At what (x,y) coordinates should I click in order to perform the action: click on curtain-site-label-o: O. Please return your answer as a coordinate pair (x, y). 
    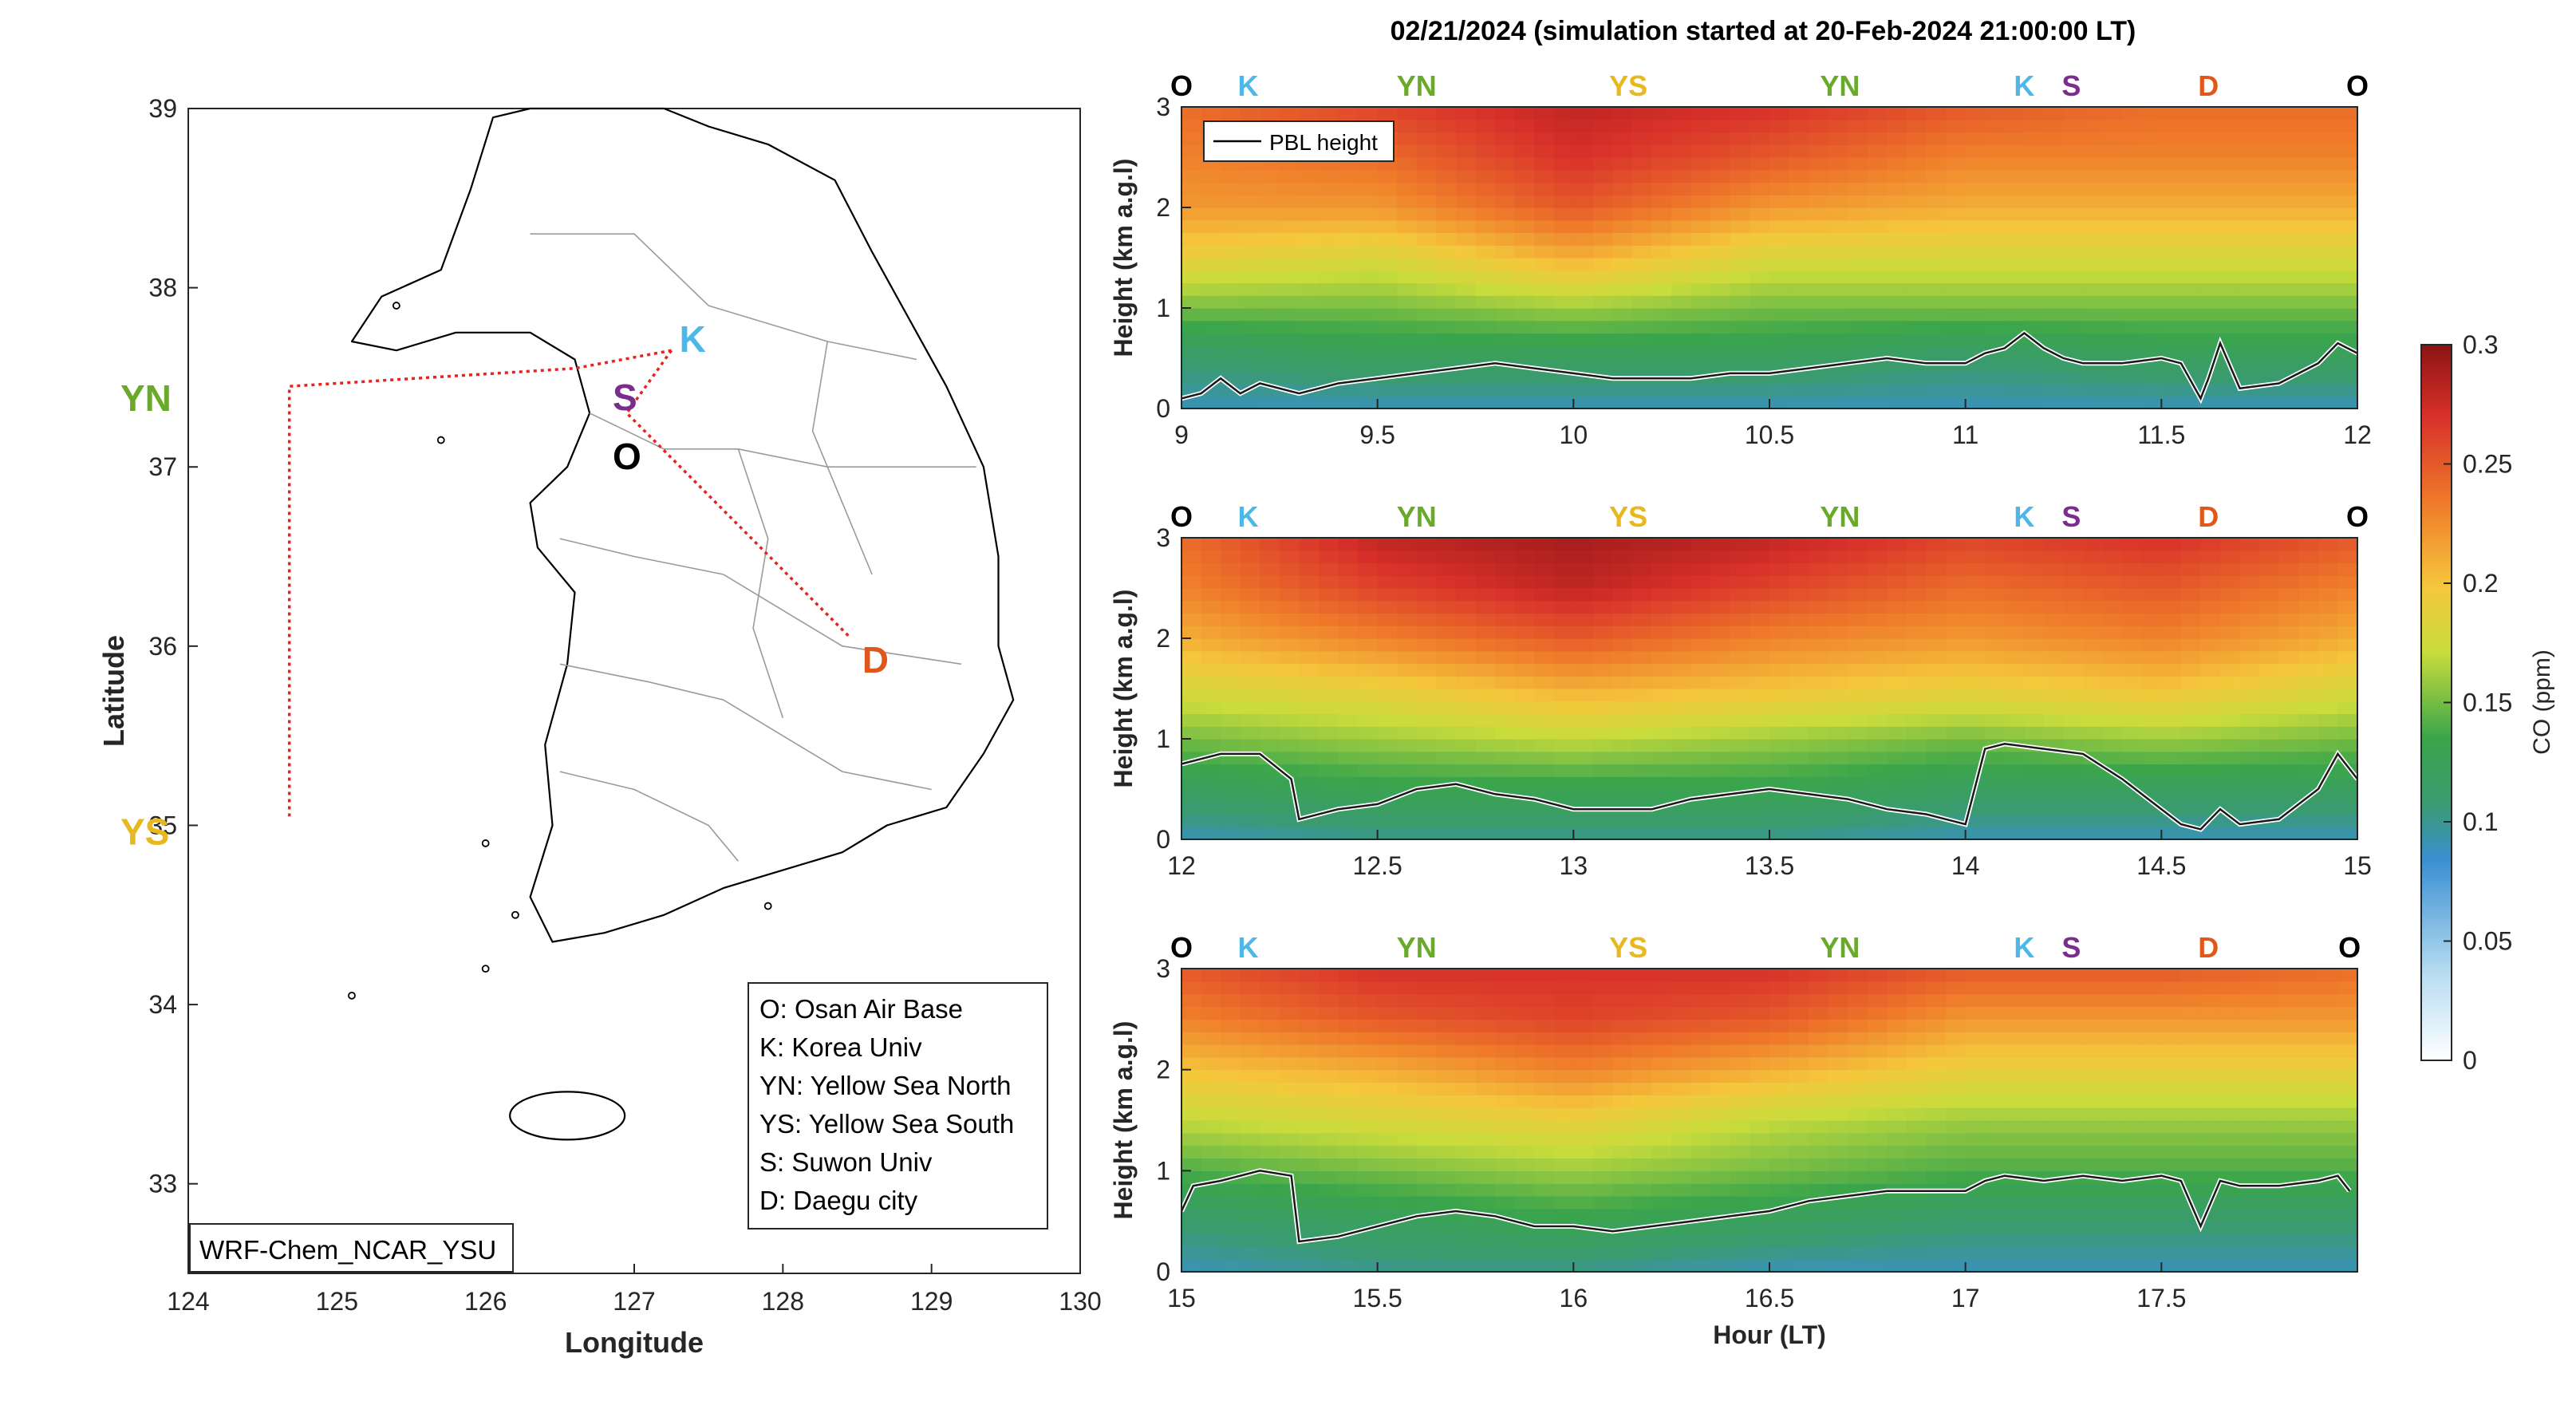
    Looking at the image, I should click on (2357, 516).